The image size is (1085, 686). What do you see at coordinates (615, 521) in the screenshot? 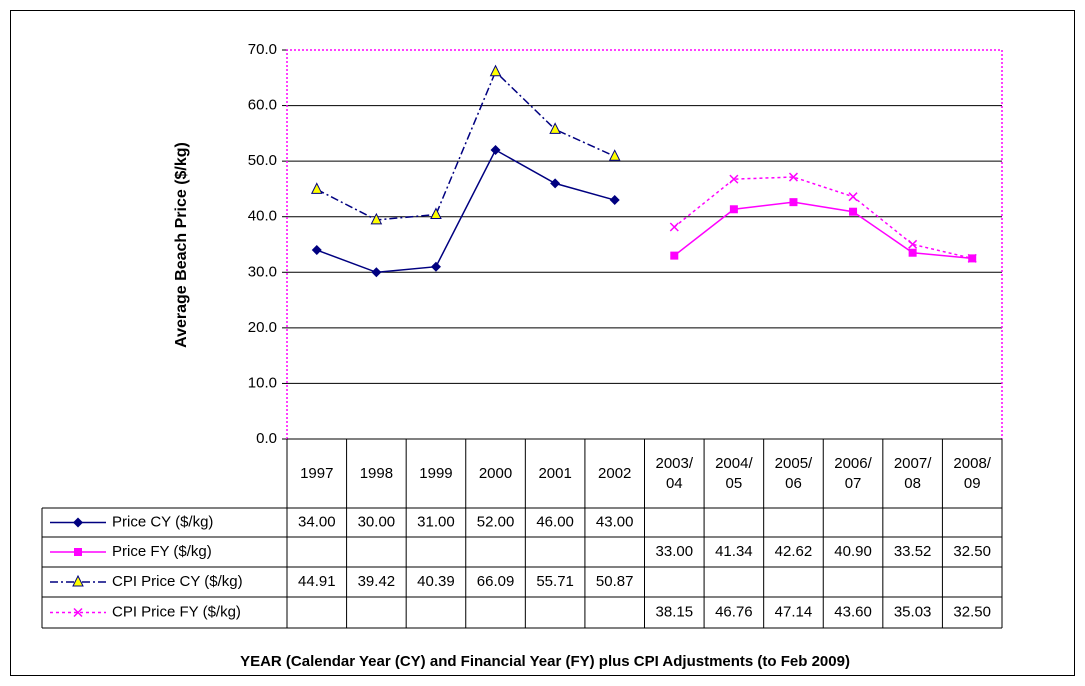
I see `table-value: 43.00` at bounding box center [615, 521].